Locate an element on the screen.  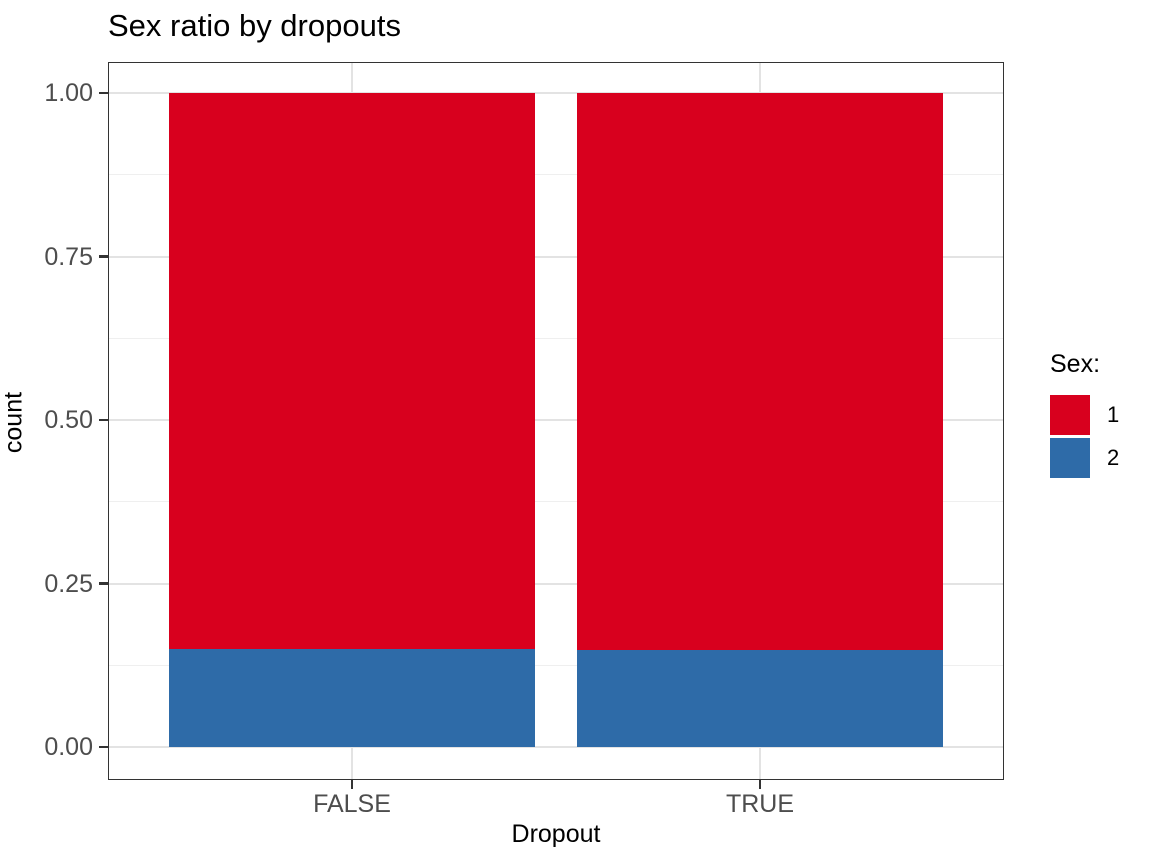
x-axis-title: Dropout is located at coordinates (556, 834).